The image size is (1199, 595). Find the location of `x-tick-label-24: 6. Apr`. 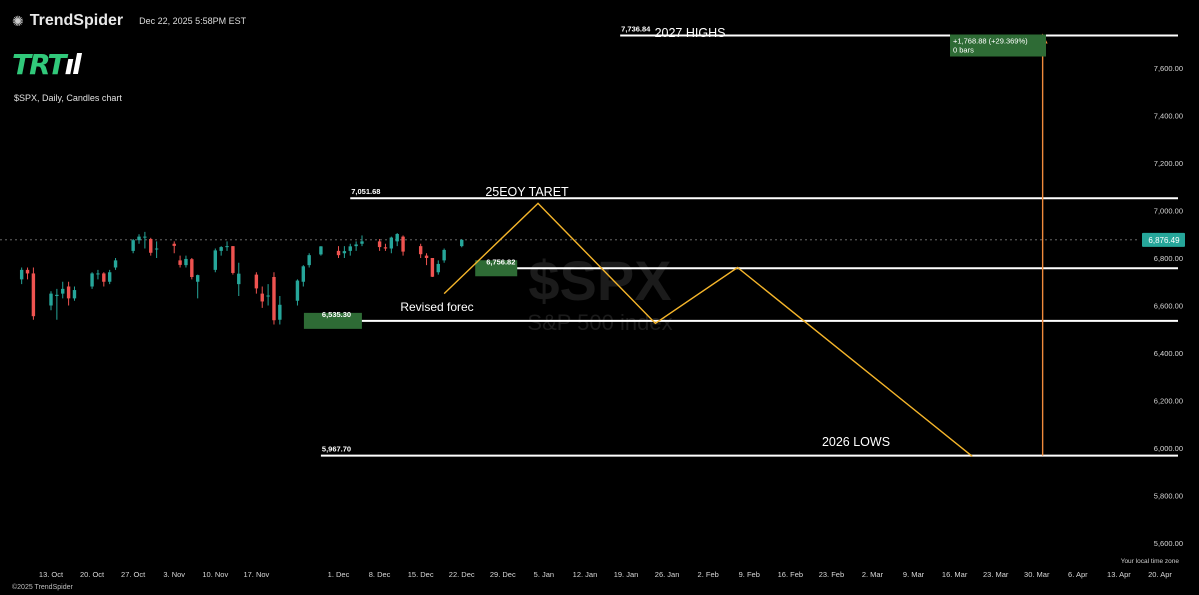

x-tick-label-24: 6. Apr is located at coordinates (1078, 574).